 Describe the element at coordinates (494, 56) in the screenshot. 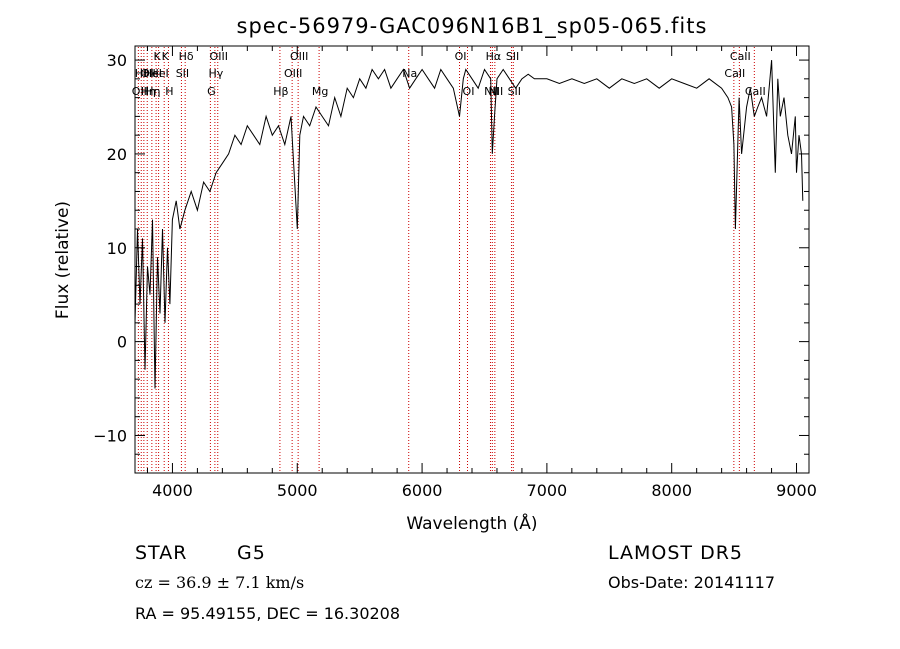

I see `line-marker-label: Hα` at that location.